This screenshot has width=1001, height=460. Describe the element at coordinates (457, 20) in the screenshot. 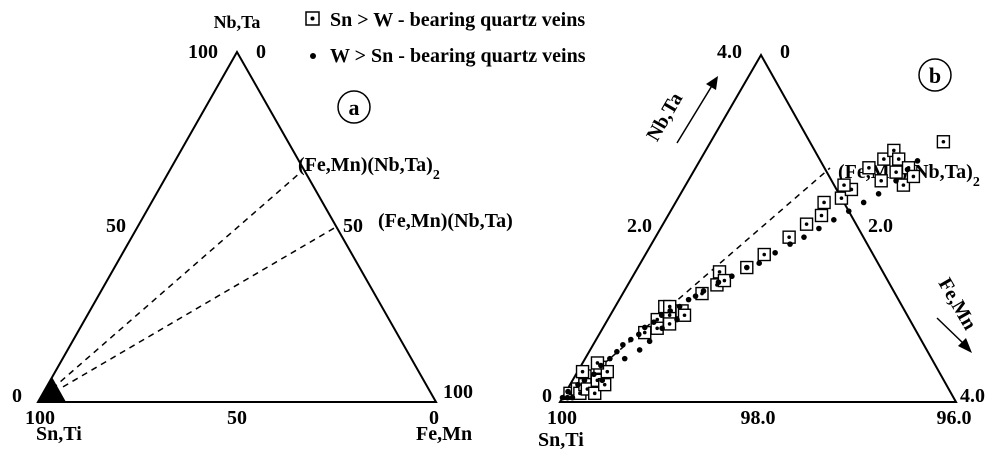

I see `legend-sn-label: Sn > W - bearing quartz veins` at that location.